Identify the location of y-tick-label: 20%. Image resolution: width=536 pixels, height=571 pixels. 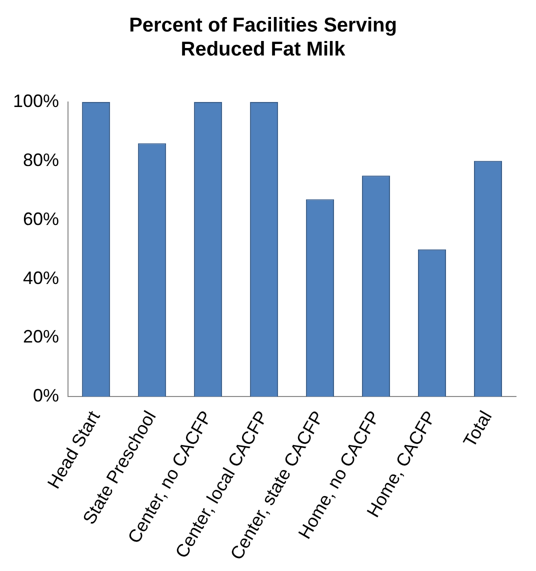
(41, 336).